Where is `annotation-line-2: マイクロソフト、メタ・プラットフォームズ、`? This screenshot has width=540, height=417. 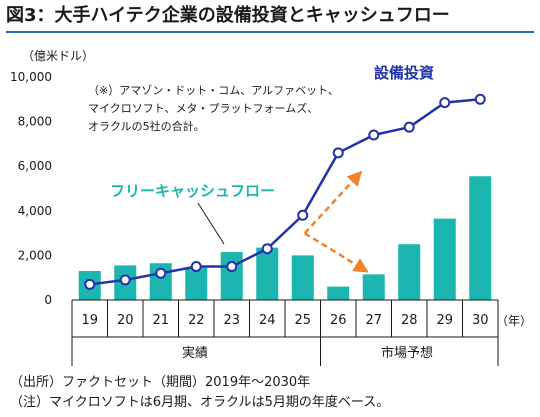
annotation-line-2: マイクロソフト、メタ・プラットフォームズ、 is located at coordinates (203, 108).